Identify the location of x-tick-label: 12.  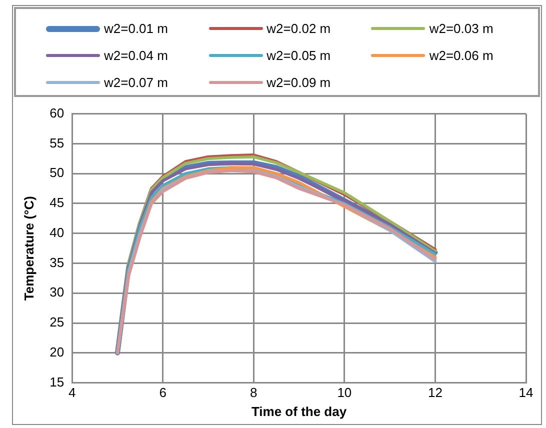
(435, 392).